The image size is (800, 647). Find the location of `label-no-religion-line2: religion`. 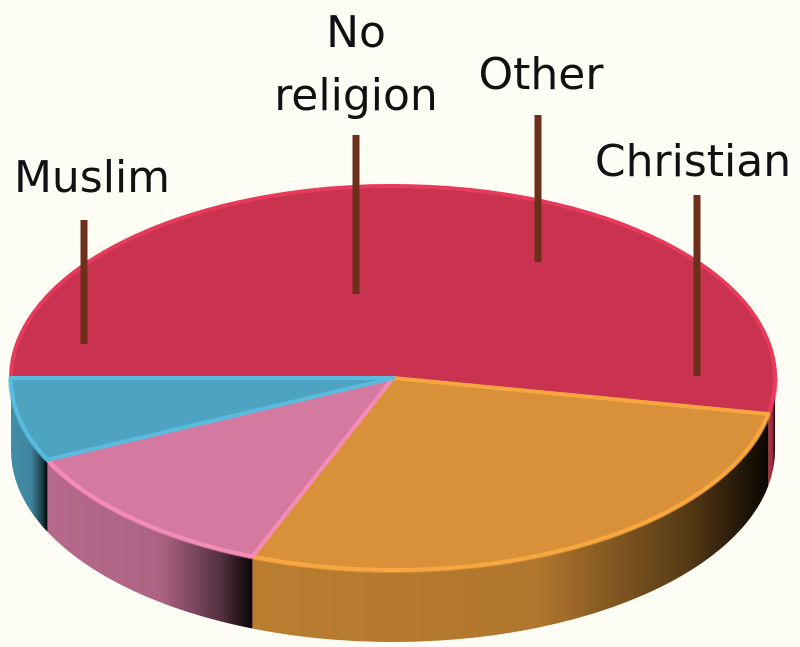

label-no-religion-line2: religion is located at coordinates (356, 95).